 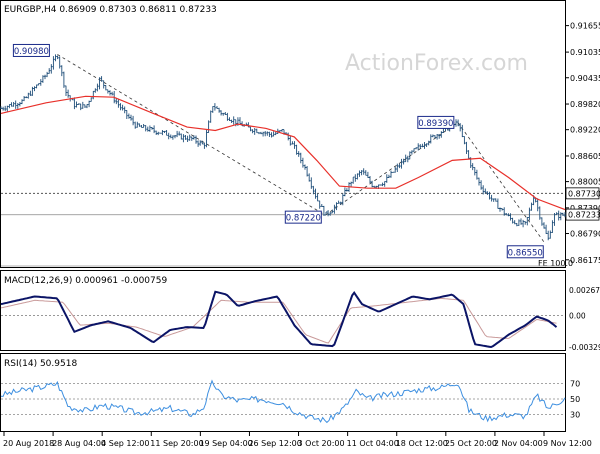 What do you see at coordinates (125, 443) in the screenshot?
I see `x-tick-label: 4 Sep 12:00` at bounding box center [125, 443].